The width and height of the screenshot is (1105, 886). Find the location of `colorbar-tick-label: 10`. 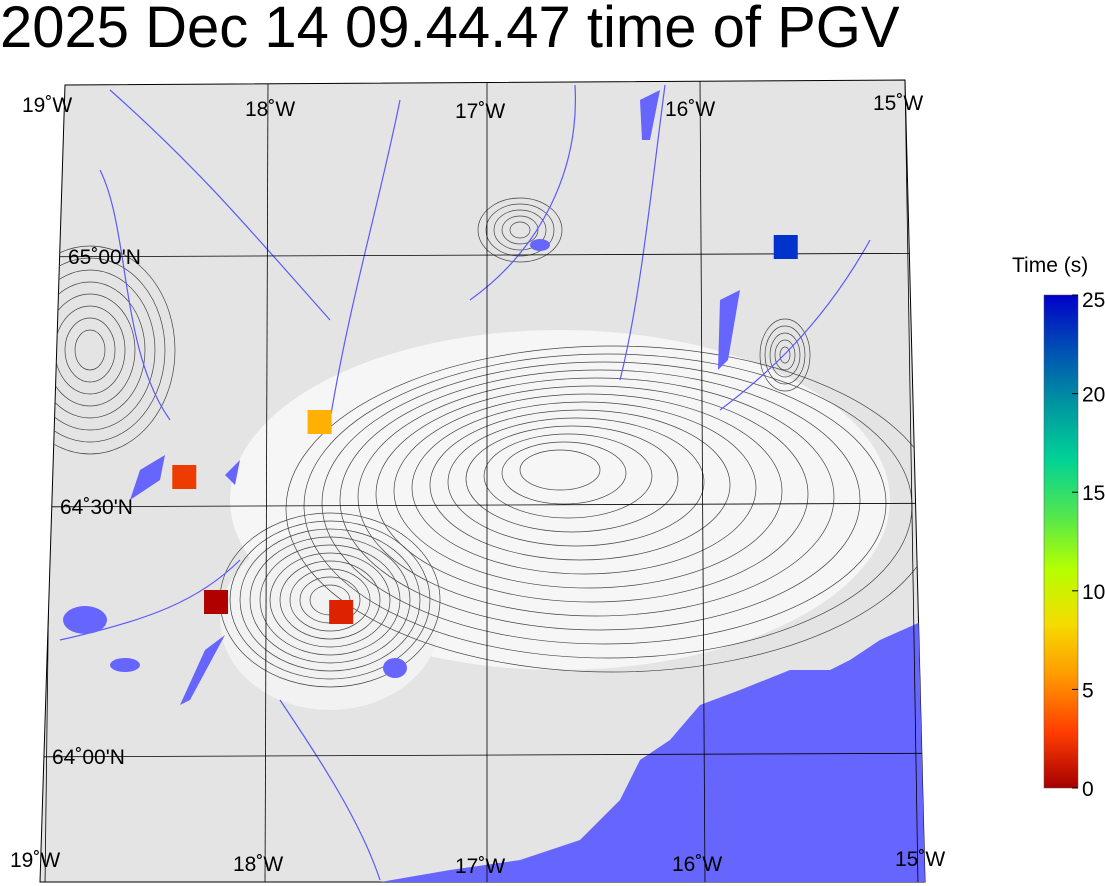

colorbar-tick-label: 10 is located at coordinates (1093, 592).